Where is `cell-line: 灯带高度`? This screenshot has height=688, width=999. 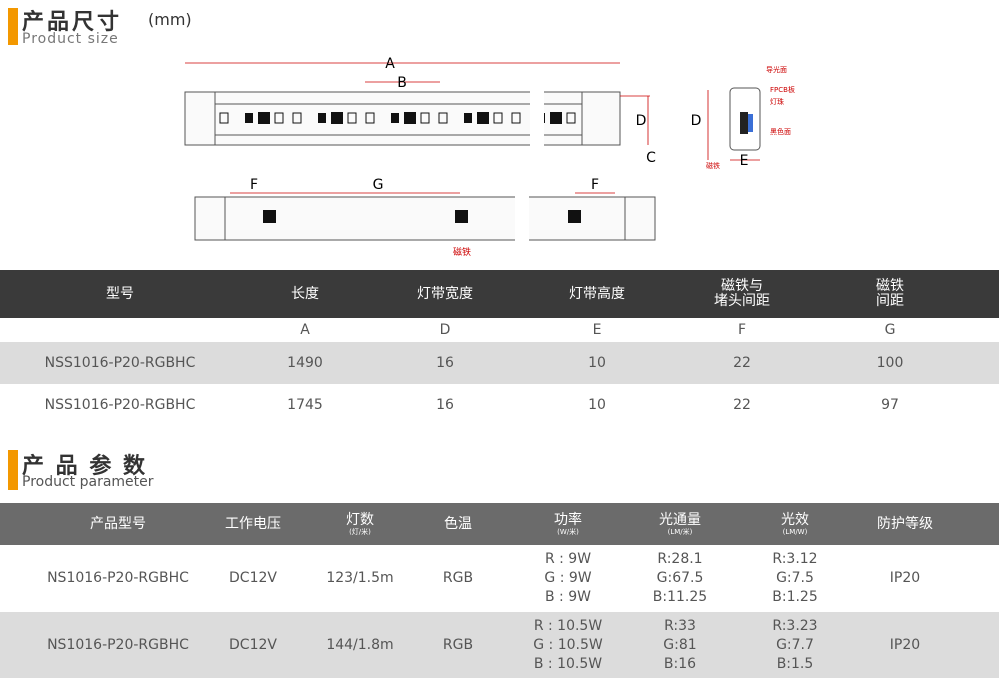 cell-line: 灯带高度 is located at coordinates (597, 293).